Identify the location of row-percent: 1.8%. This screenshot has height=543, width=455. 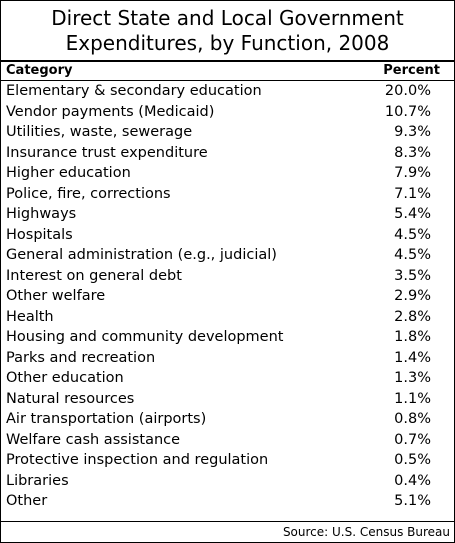
(412, 337).